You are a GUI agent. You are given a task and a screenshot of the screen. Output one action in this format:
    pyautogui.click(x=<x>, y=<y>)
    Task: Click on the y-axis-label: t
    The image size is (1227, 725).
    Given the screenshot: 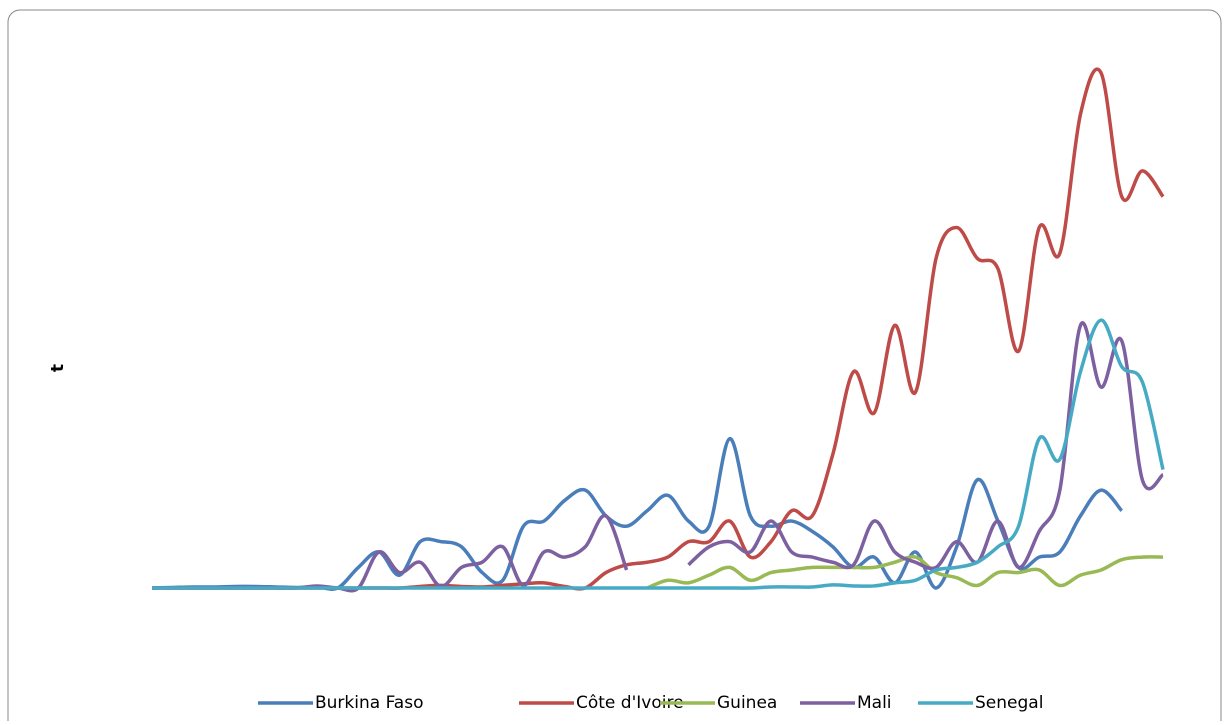 What is the action you would take?
    pyautogui.click(x=58, y=368)
    